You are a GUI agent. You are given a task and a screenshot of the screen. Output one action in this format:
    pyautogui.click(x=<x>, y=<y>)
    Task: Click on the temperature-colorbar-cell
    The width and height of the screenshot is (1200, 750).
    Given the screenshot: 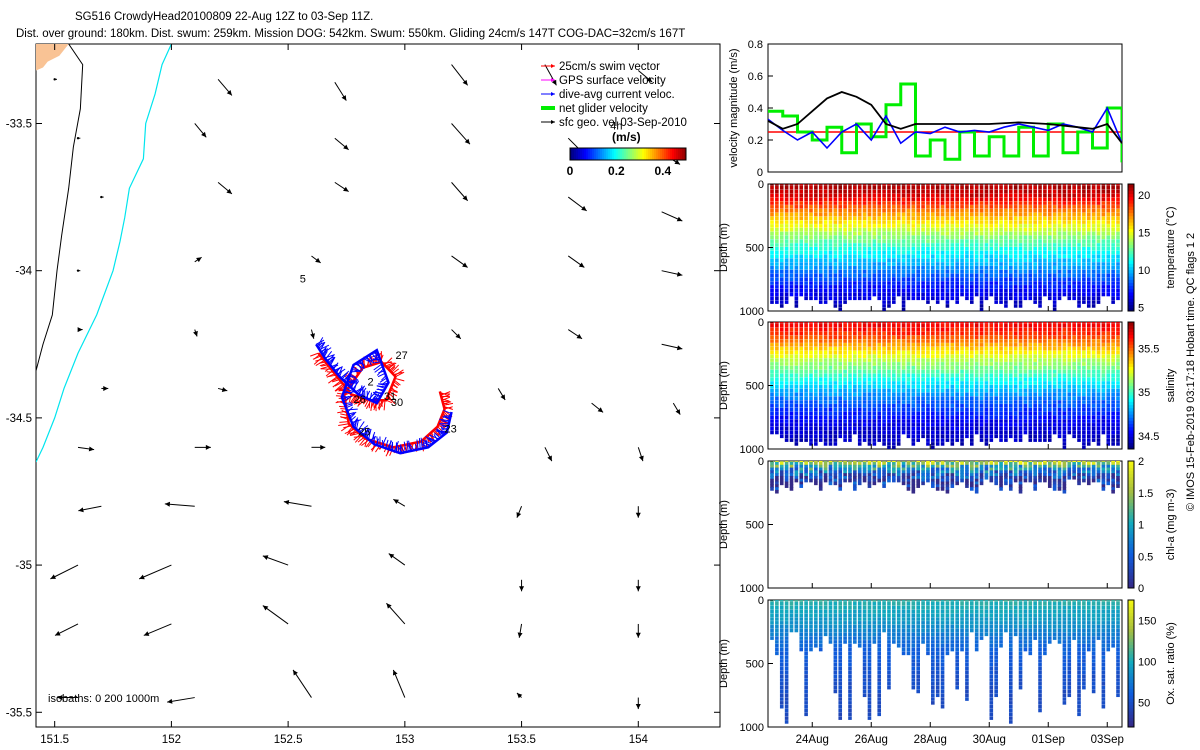 What is the action you would take?
    pyautogui.click(x=1131, y=186)
    